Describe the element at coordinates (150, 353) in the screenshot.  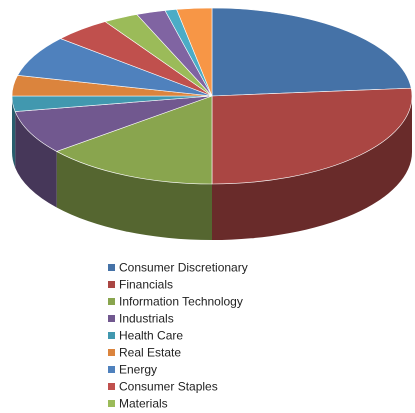
I see `legend-label: Real Estate` at that location.